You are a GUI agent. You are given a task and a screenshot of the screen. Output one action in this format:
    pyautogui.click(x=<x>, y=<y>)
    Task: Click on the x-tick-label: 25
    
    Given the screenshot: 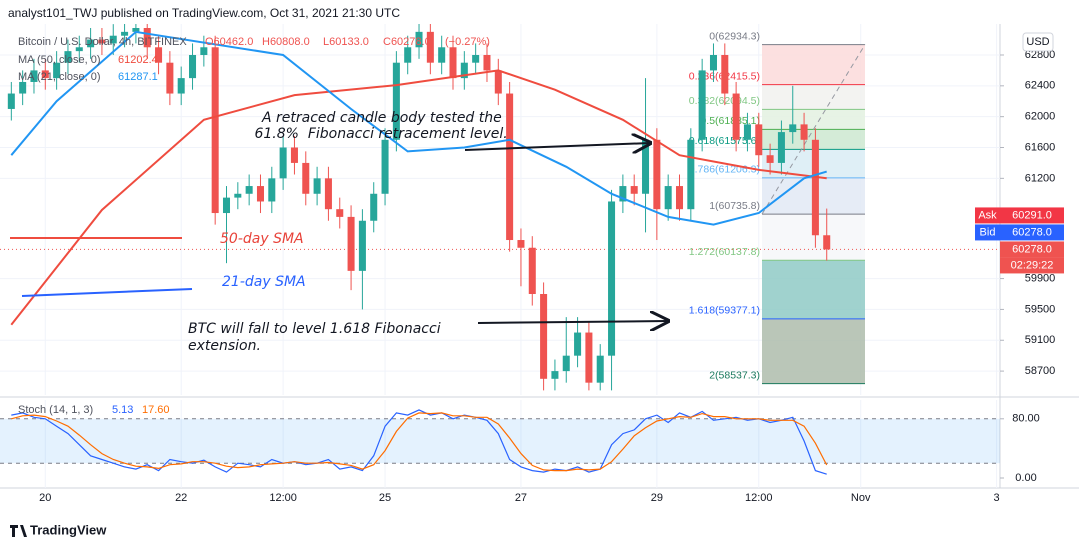 What is the action you would take?
    pyautogui.click(x=385, y=498)
    